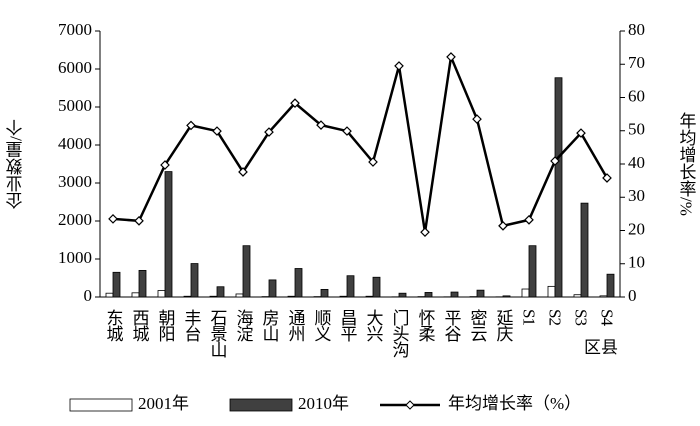 This screenshot has height=426, width=700. What do you see at coordinates (270, 325) in the screenshot?
I see `x-tick-label: 房山` at bounding box center [270, 325].